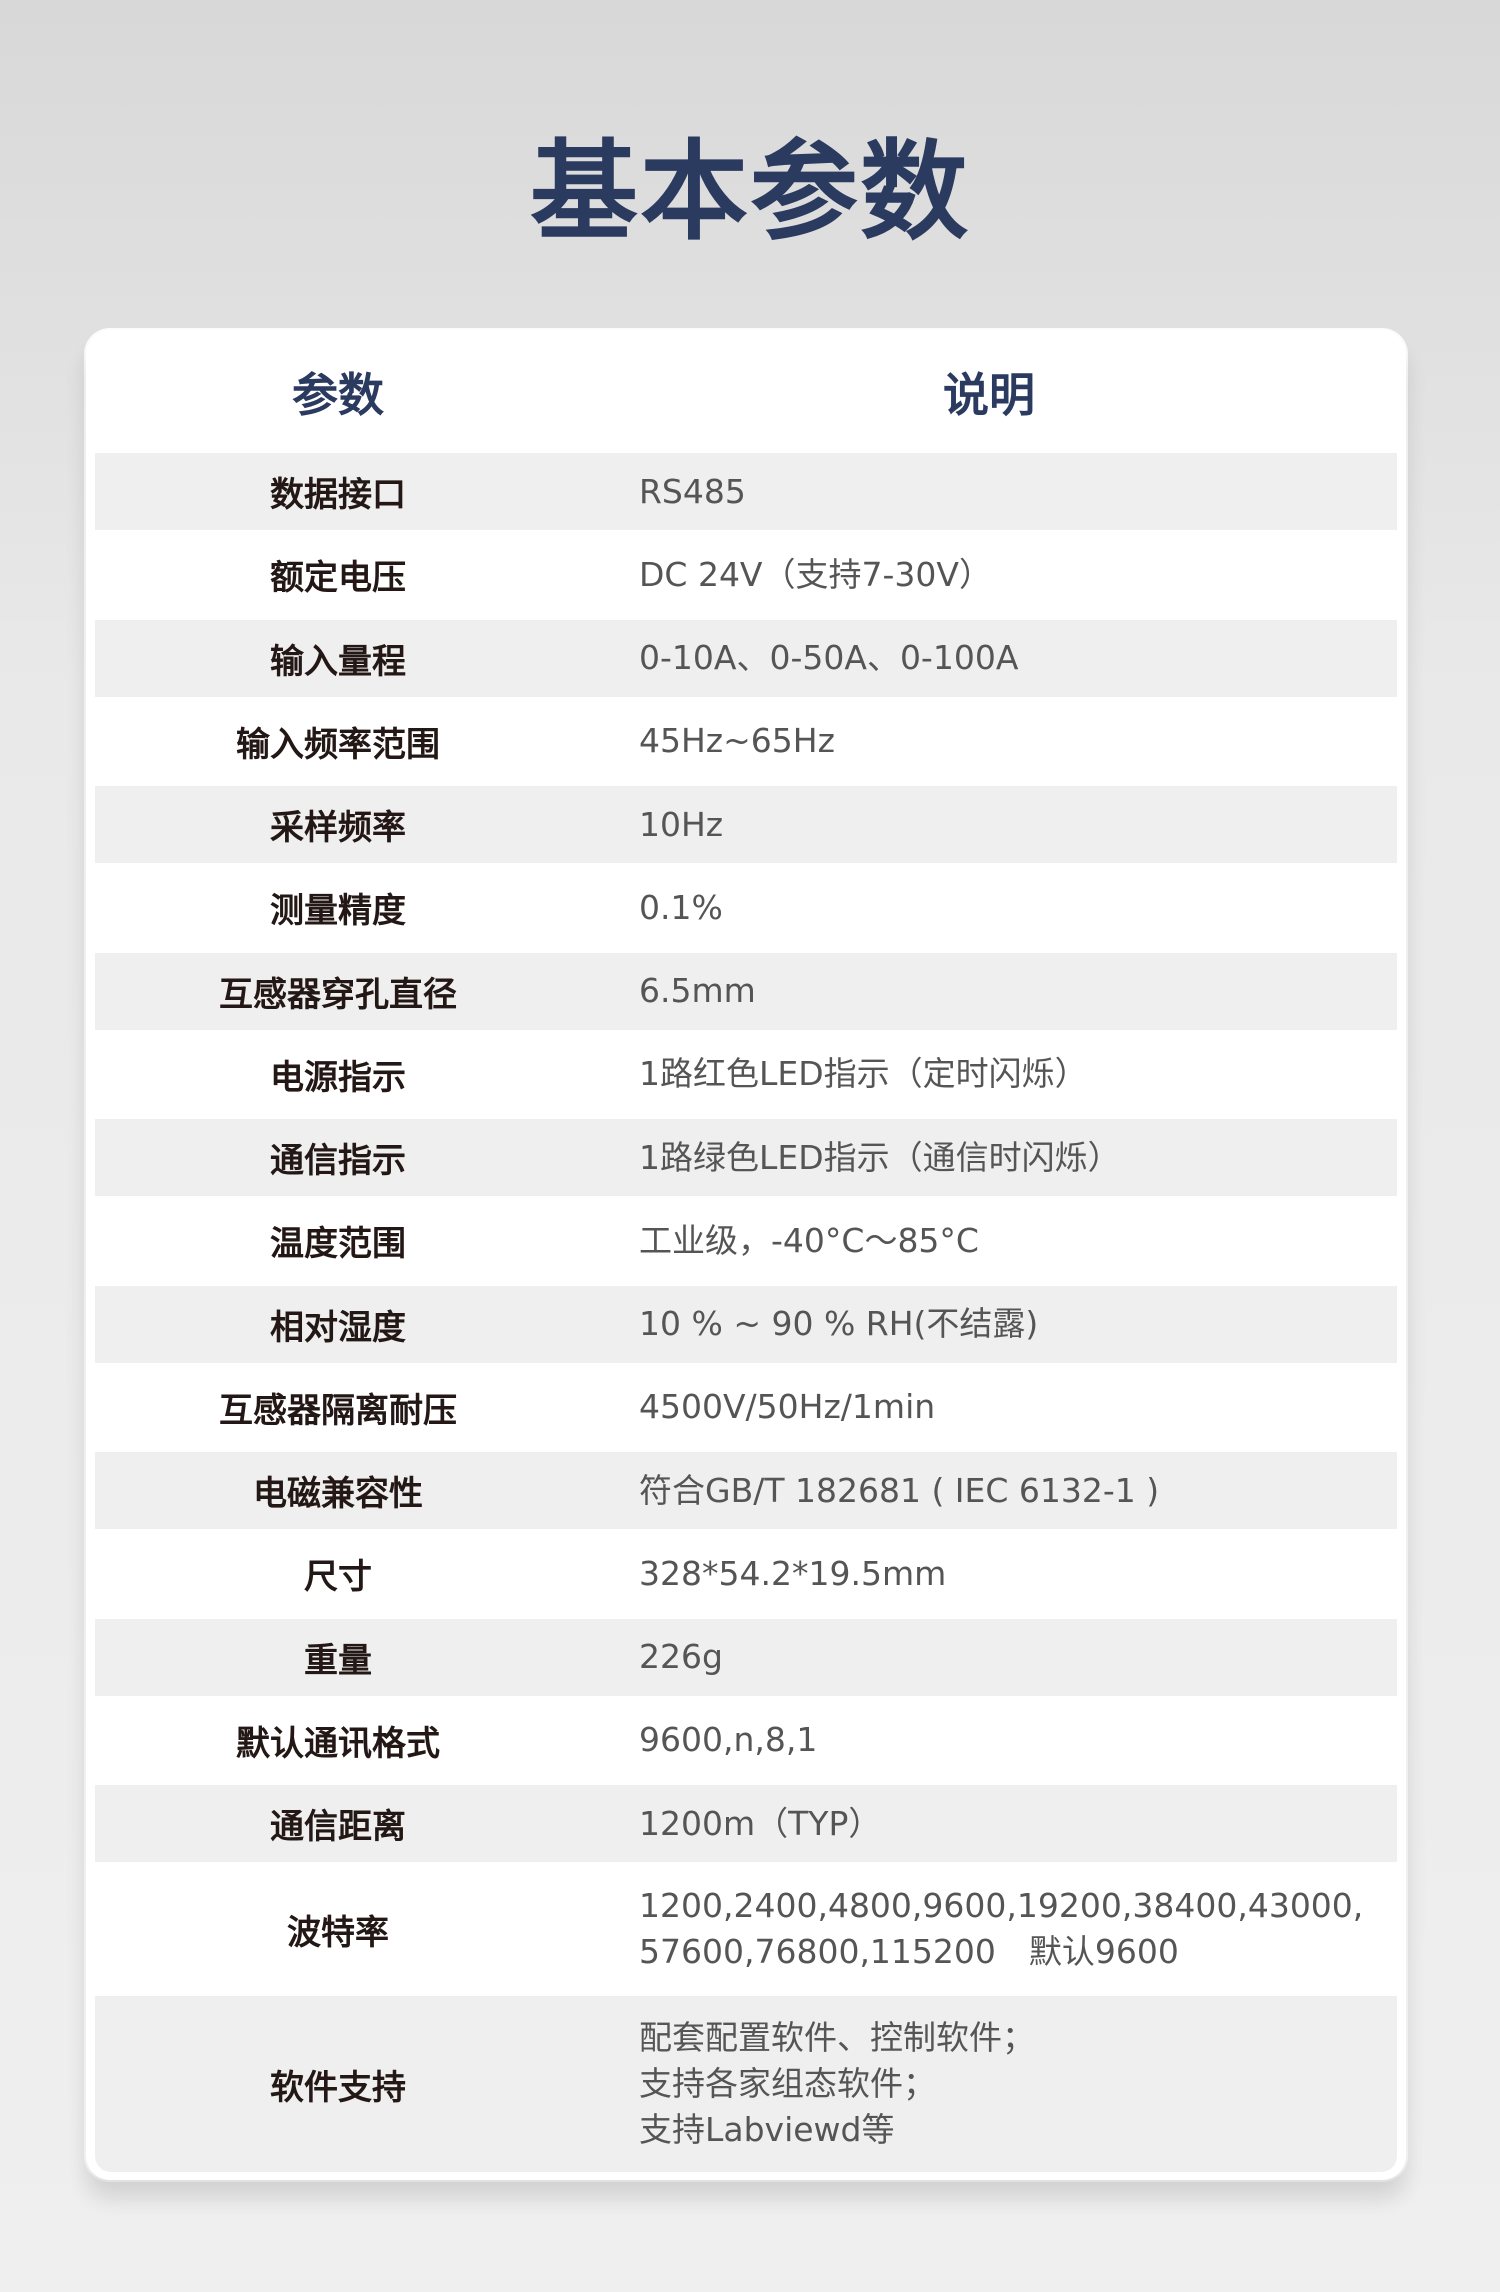 The width and height of the screenshot is (1500, 2292). Describe the element at coordinates (793, 1573) in the screenshot. I see `param-desc: 328*54.2*19.5mm` at that location.